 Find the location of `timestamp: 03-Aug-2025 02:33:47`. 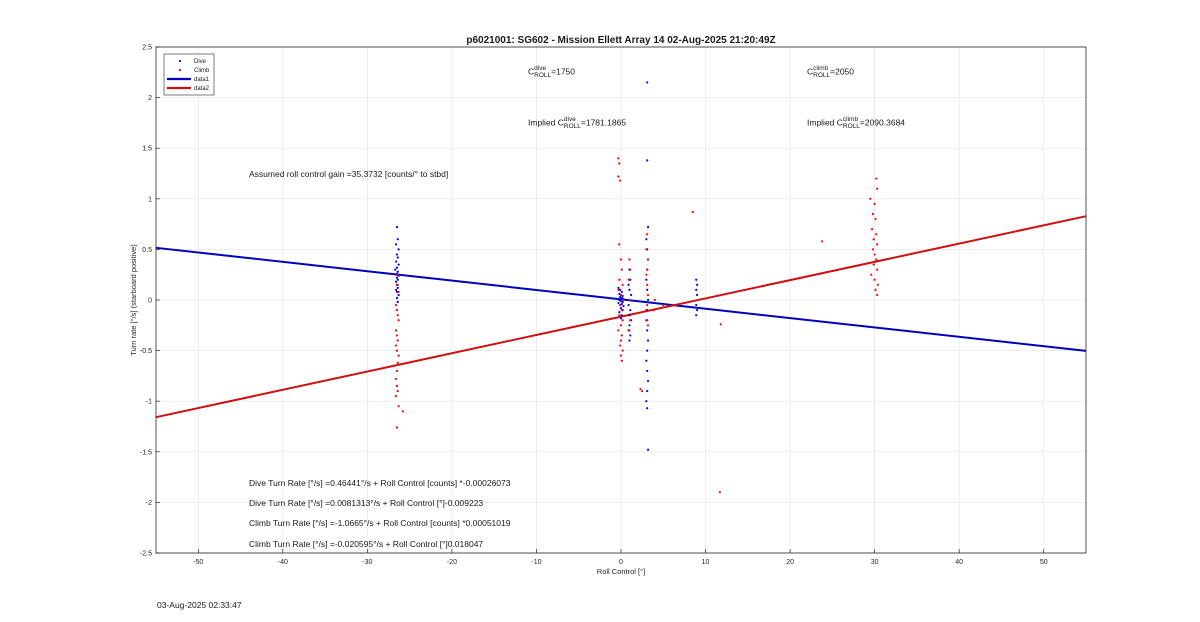

timestamp: 03-Aug-2025 02:33:47 is located at coordinates (199, 605).